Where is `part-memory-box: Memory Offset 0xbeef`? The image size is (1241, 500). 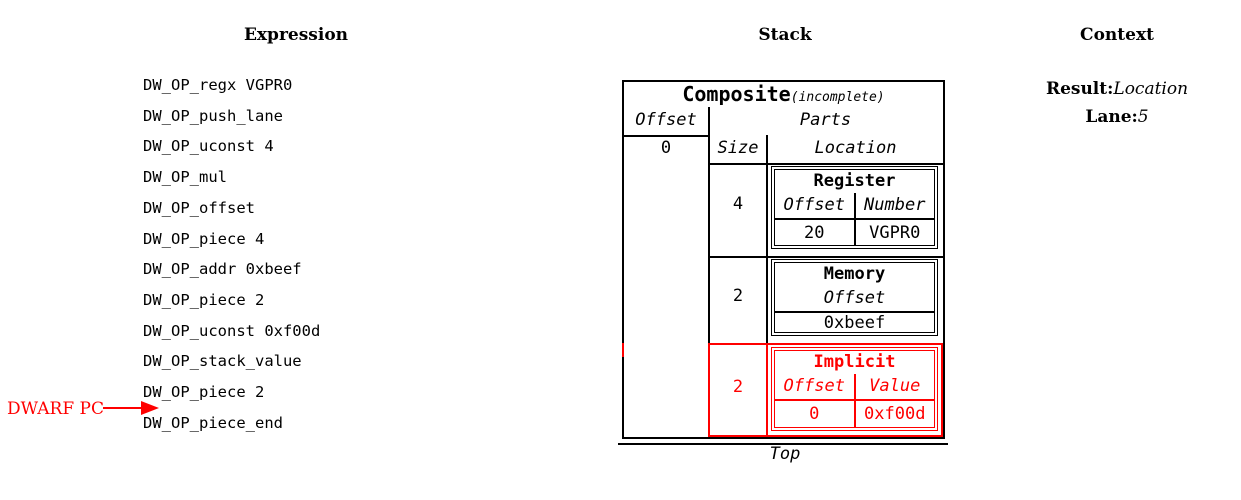
part-memory-box: Memory Offset 0xbeef is located at coordinates (854, 297).